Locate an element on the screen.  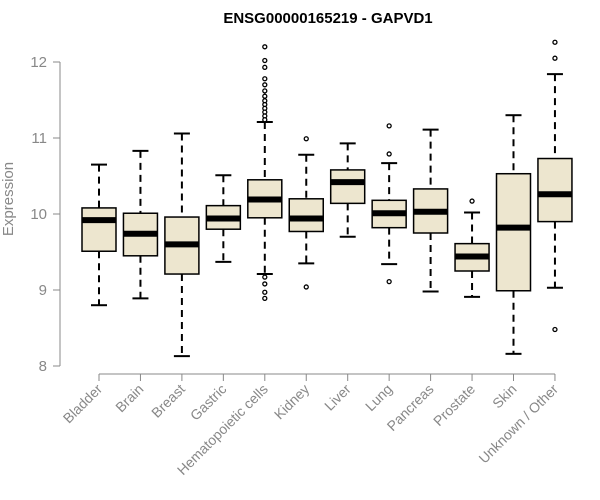
chart-title: ENSG00000165219 - GAPVD1 is located at coordinates (327, 18).